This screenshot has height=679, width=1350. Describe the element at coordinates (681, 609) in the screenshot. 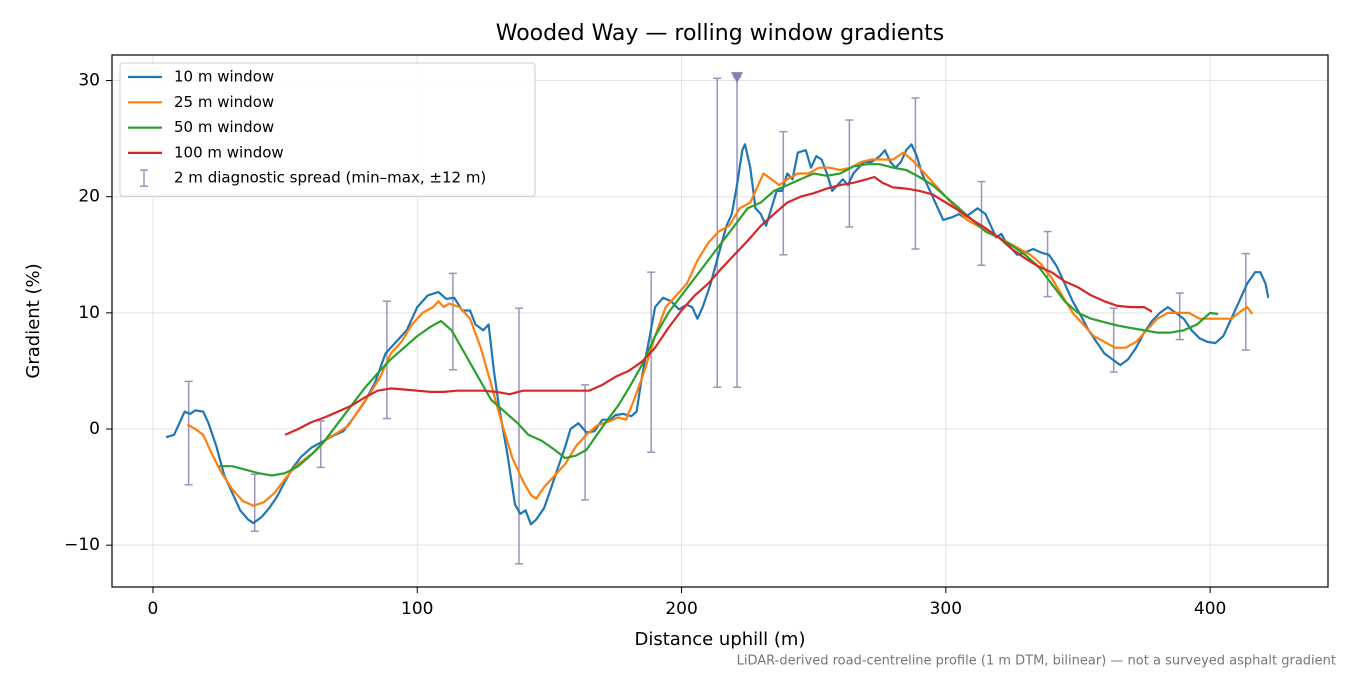

I see `x-tick-label: 200` at that location.